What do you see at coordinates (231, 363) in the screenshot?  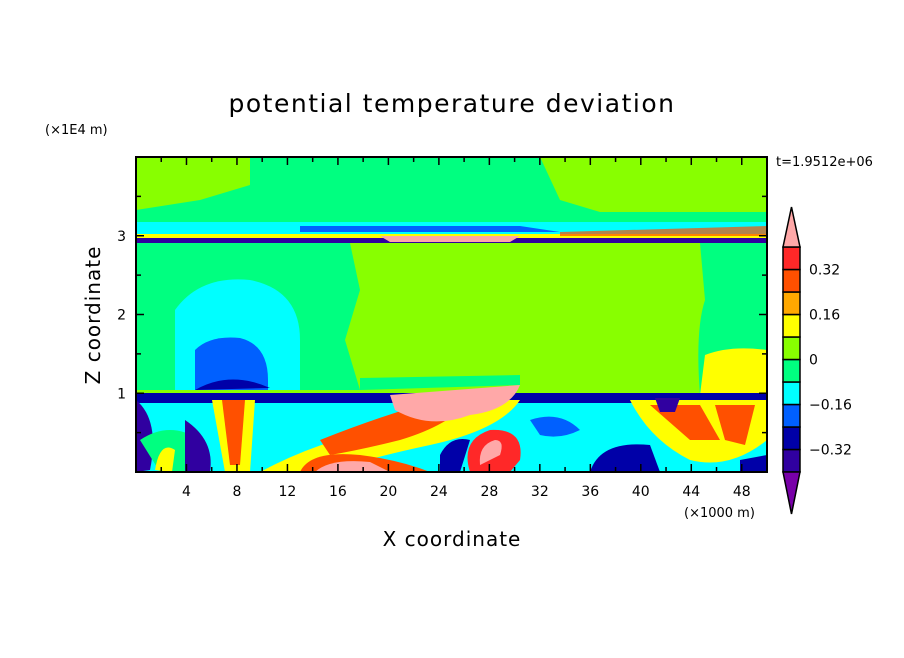 I see `cold-plume` at bounding box center [231, 363].